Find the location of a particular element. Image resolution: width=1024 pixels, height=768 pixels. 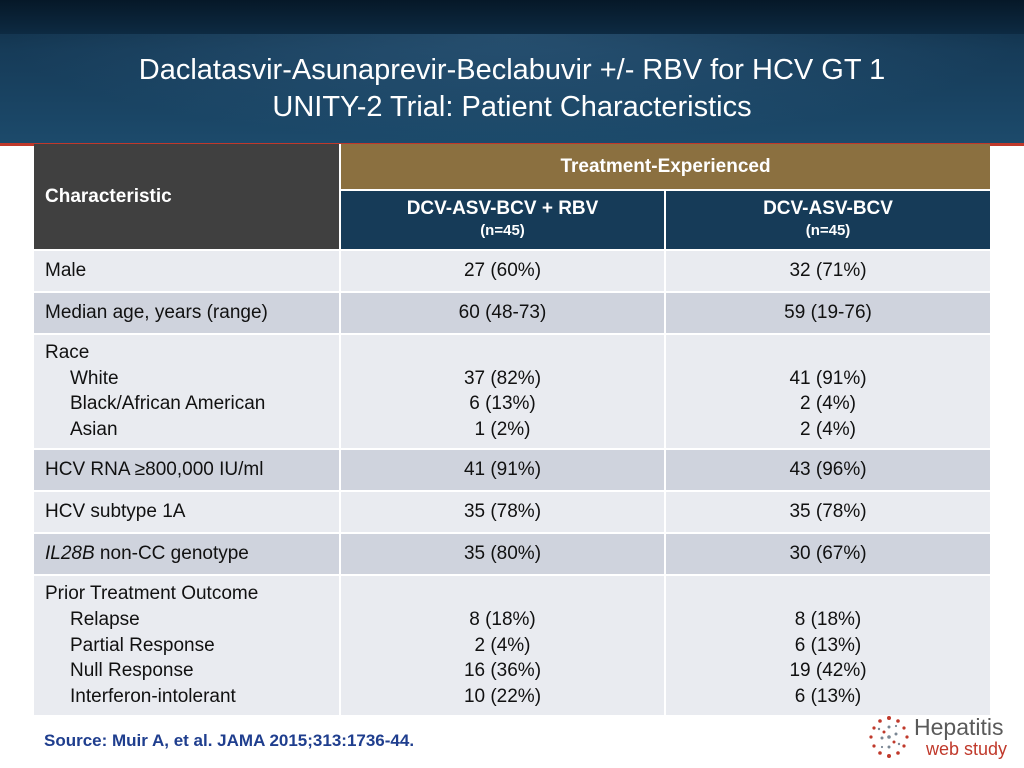

row-label: Male is located at coordinates (187, 270).